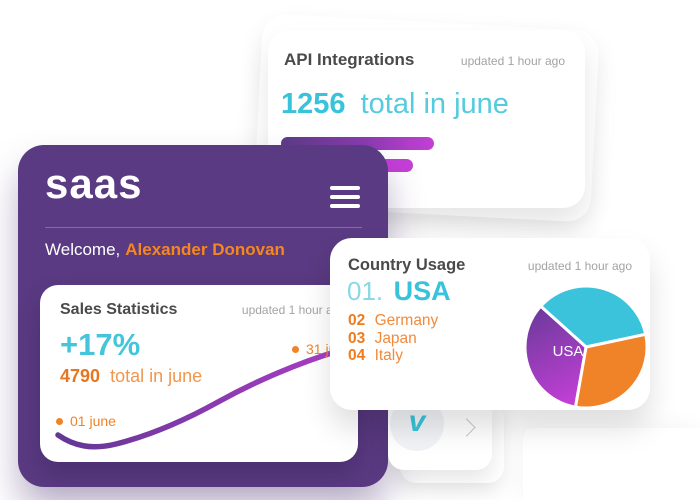 The width and height of the screenshot is (700, 500). I want to click on pie-usa-label: USA, so click(568, 351).